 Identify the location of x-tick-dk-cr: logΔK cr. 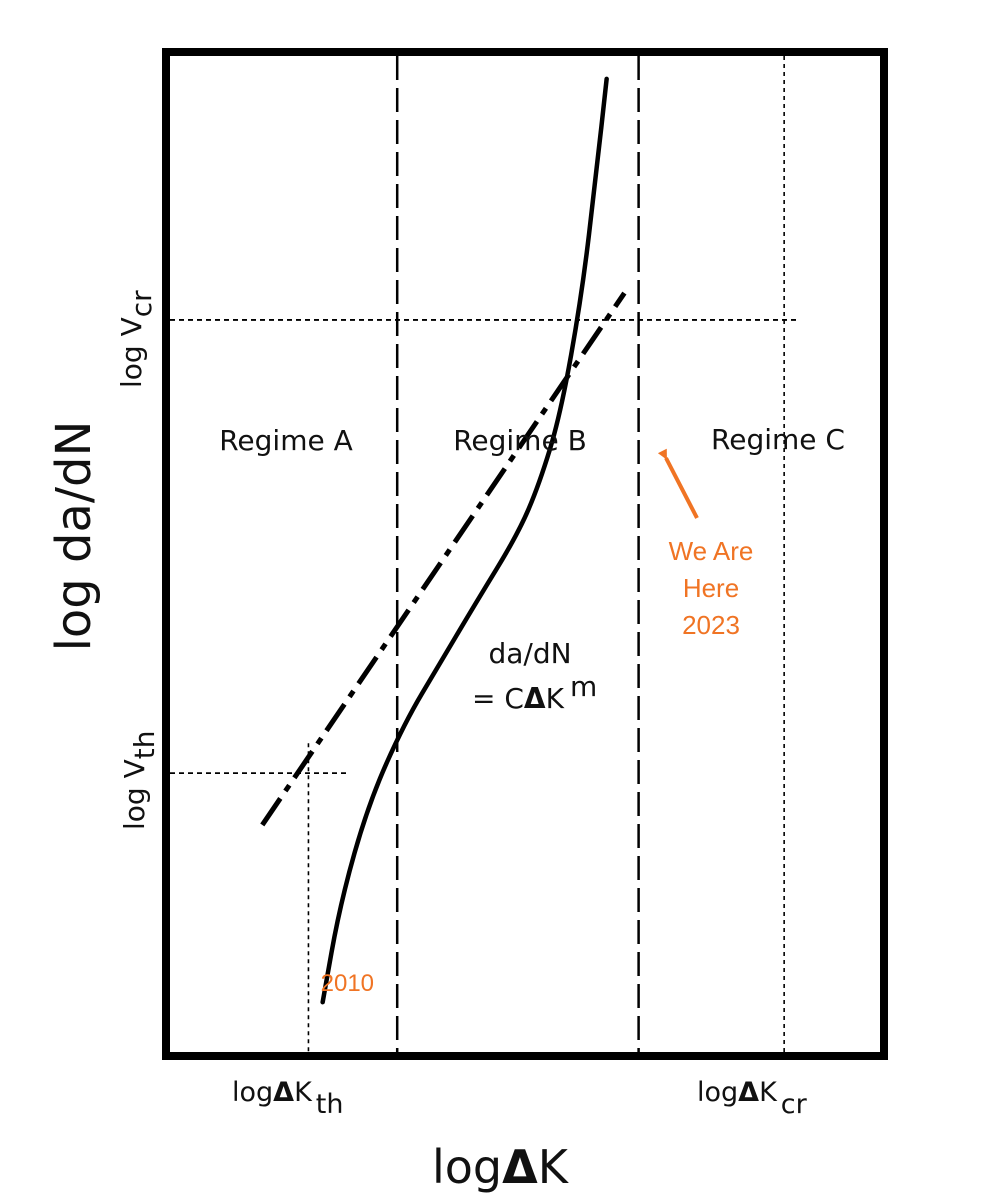
(752, 1098).